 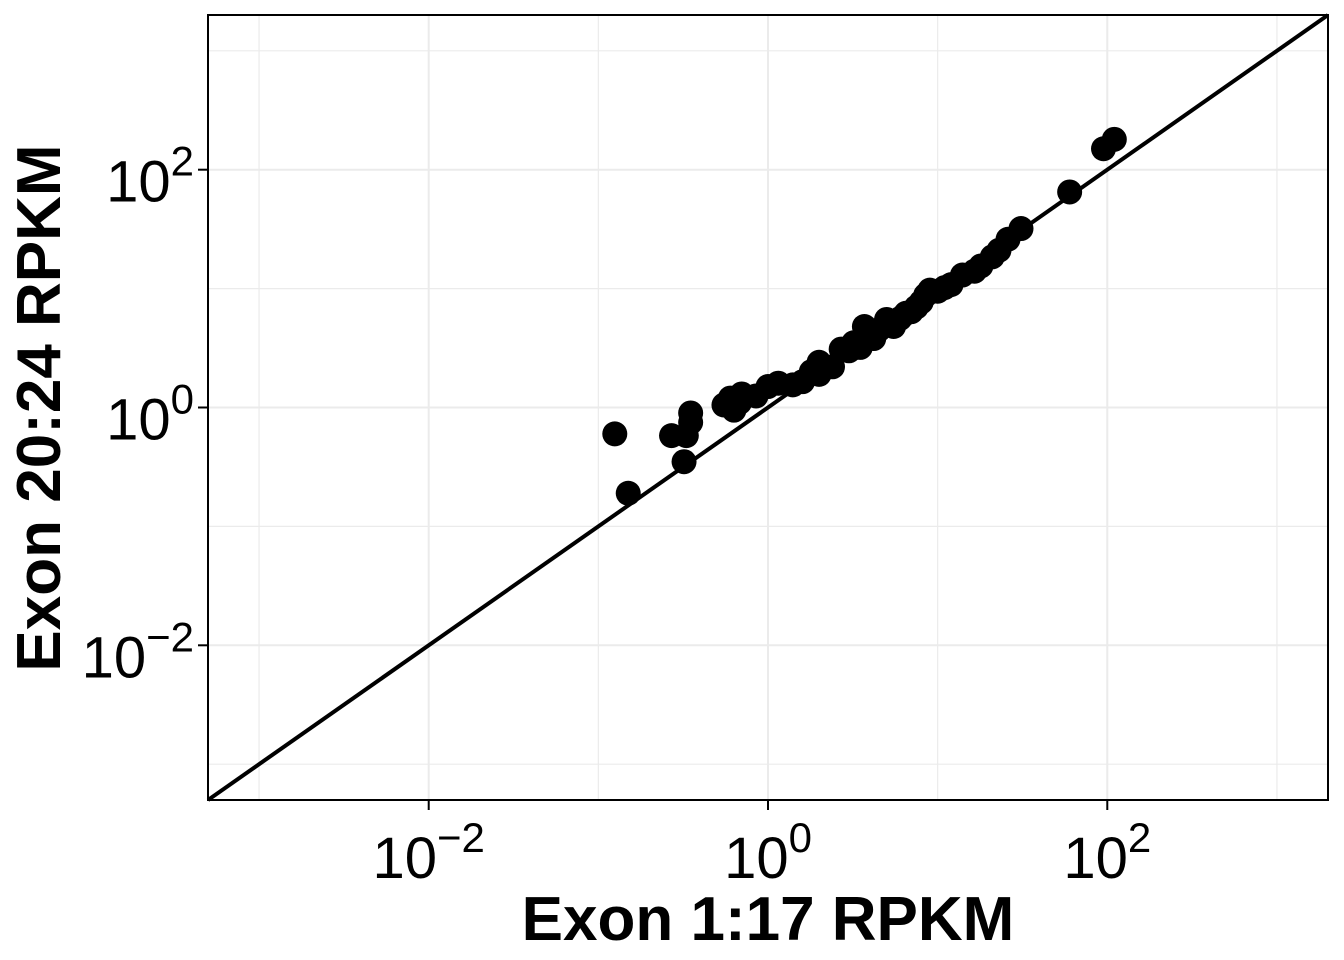 What do you see at coordinates (150, 414) in the screenshot?
I see `y-tick-label: 10⁰` at bounding box center [150, 414].